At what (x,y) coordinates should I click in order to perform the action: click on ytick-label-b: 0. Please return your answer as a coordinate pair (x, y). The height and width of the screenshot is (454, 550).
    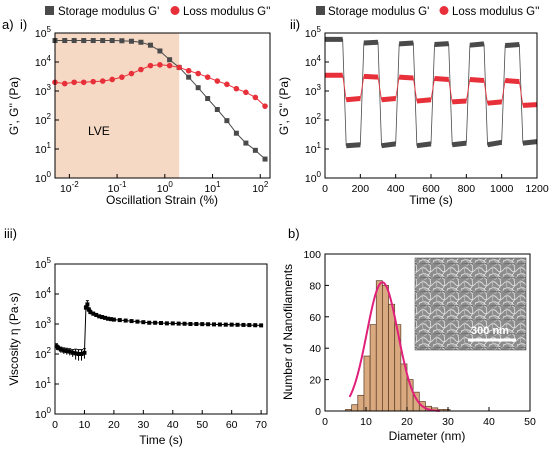
    Looking at the image, I should click on (318, 412).